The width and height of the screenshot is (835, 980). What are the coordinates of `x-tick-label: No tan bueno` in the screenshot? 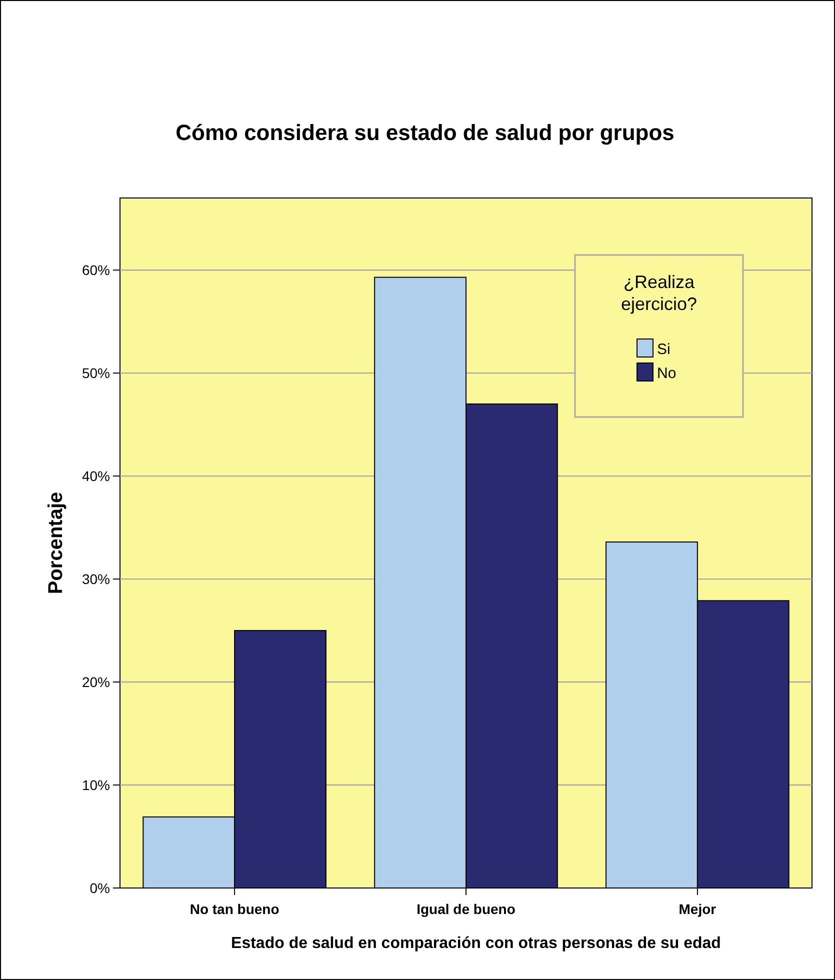 It's located at (235, 909).